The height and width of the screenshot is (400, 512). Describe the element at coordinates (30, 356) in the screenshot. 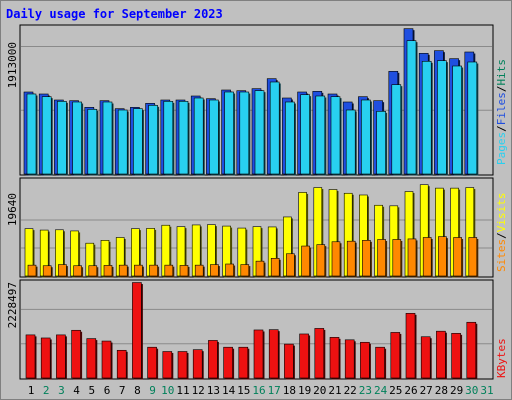

I see `kbytes-bar-1-fill` at that location.